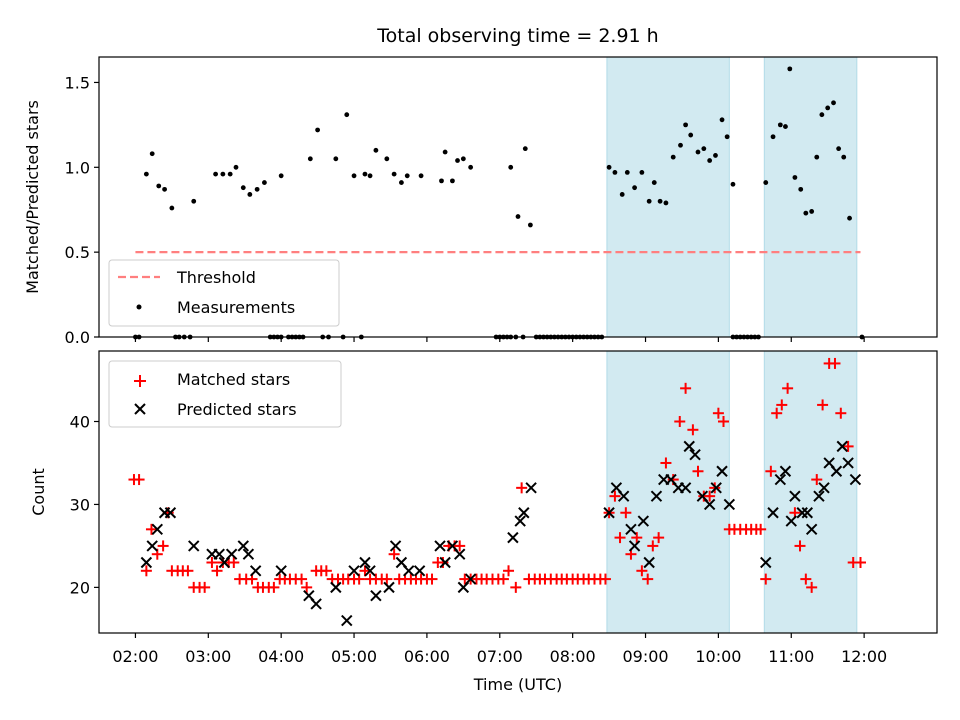 This screenshot has height=720, width=960. I want to click on top-legend: Threshold Measurements, so click(224, 293).